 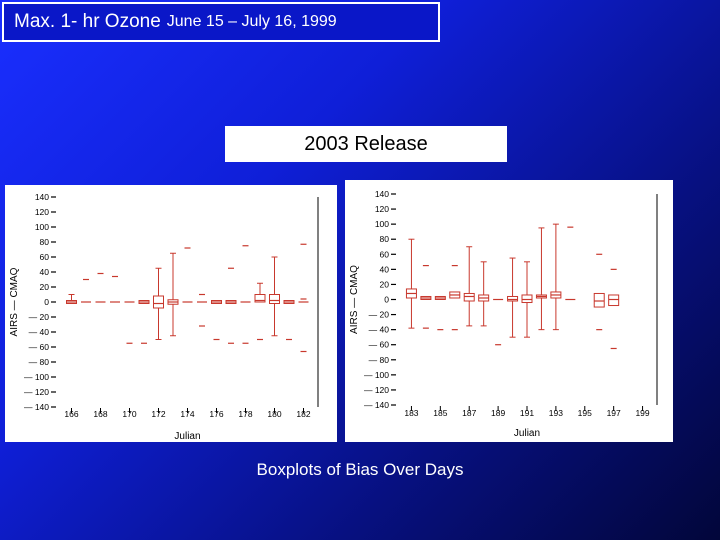 What do you see at coordinates (585, 413) in the screenshot?
I see `x-tick-label: 195` at bounding box center [585, 413].